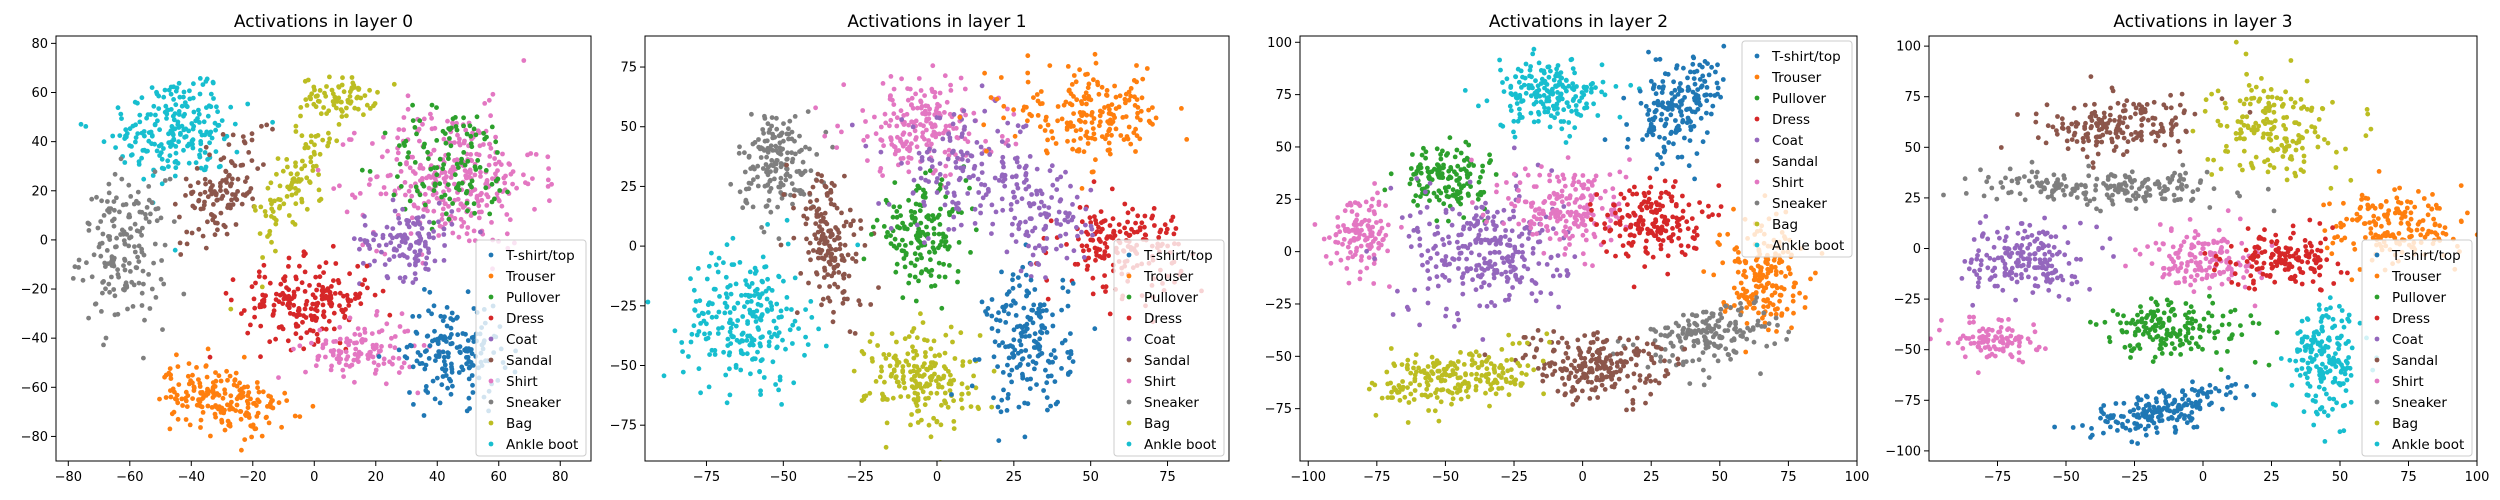  Describe the element at coordinates (1129, 255) in the screenshot. I see `legend-marker` at that location.